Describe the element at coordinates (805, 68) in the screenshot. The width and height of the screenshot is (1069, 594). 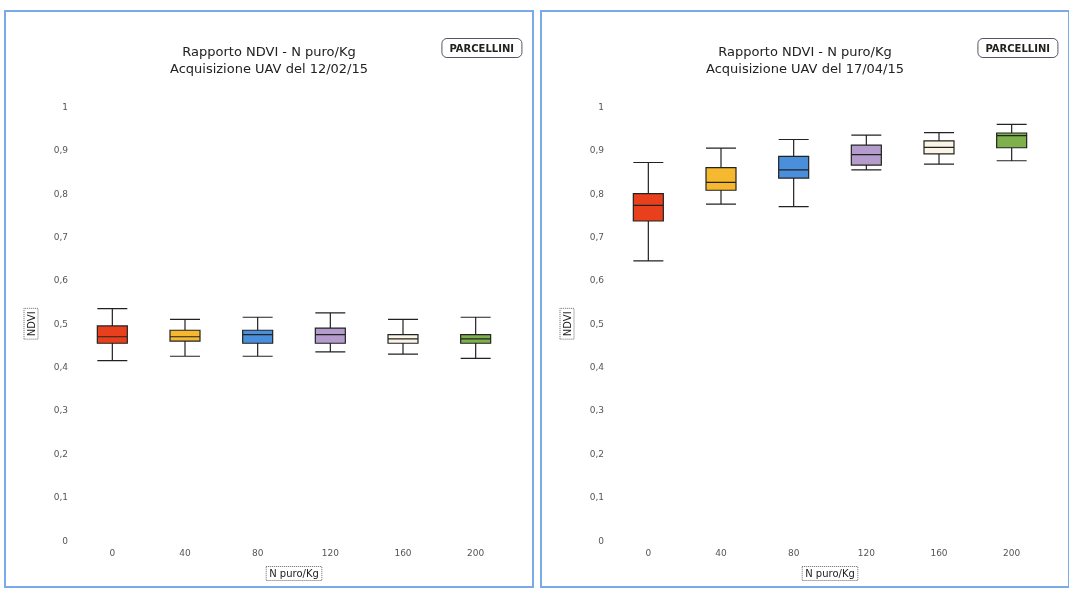
I see `chart-subtitle: Acquisizione UAV del 17/04/15` at that location.